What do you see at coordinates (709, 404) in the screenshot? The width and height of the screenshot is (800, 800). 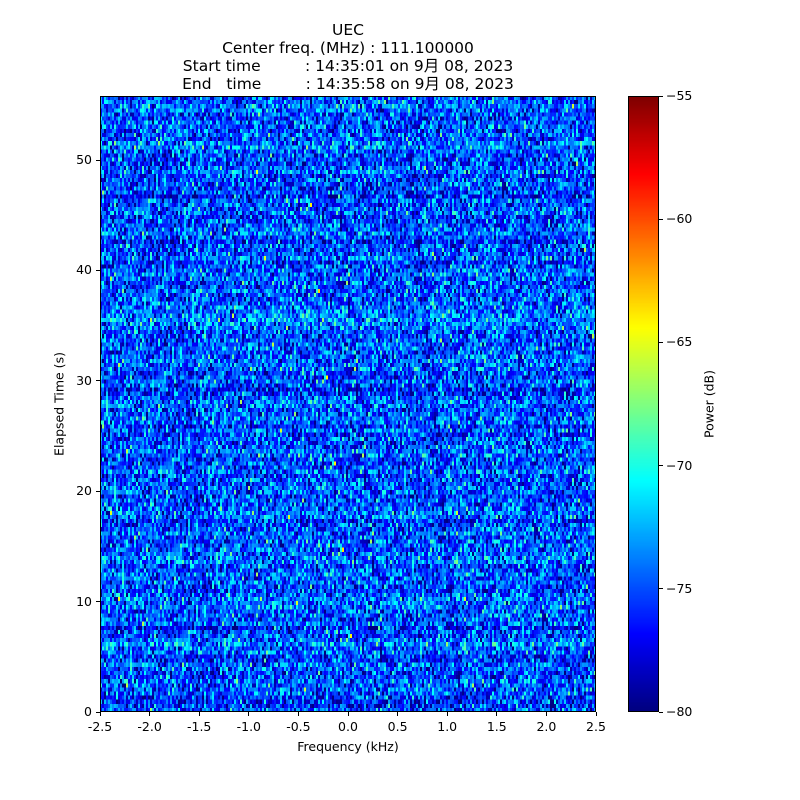 I see `colorbar-label: Power (dB)` at bounding box center [709, 404].